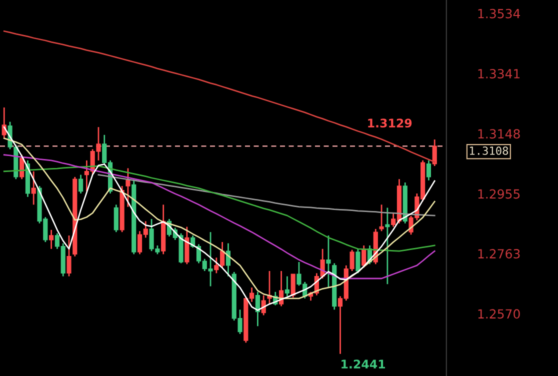  I want to click on y-tick-label: 1.3341, so click(499, 73).